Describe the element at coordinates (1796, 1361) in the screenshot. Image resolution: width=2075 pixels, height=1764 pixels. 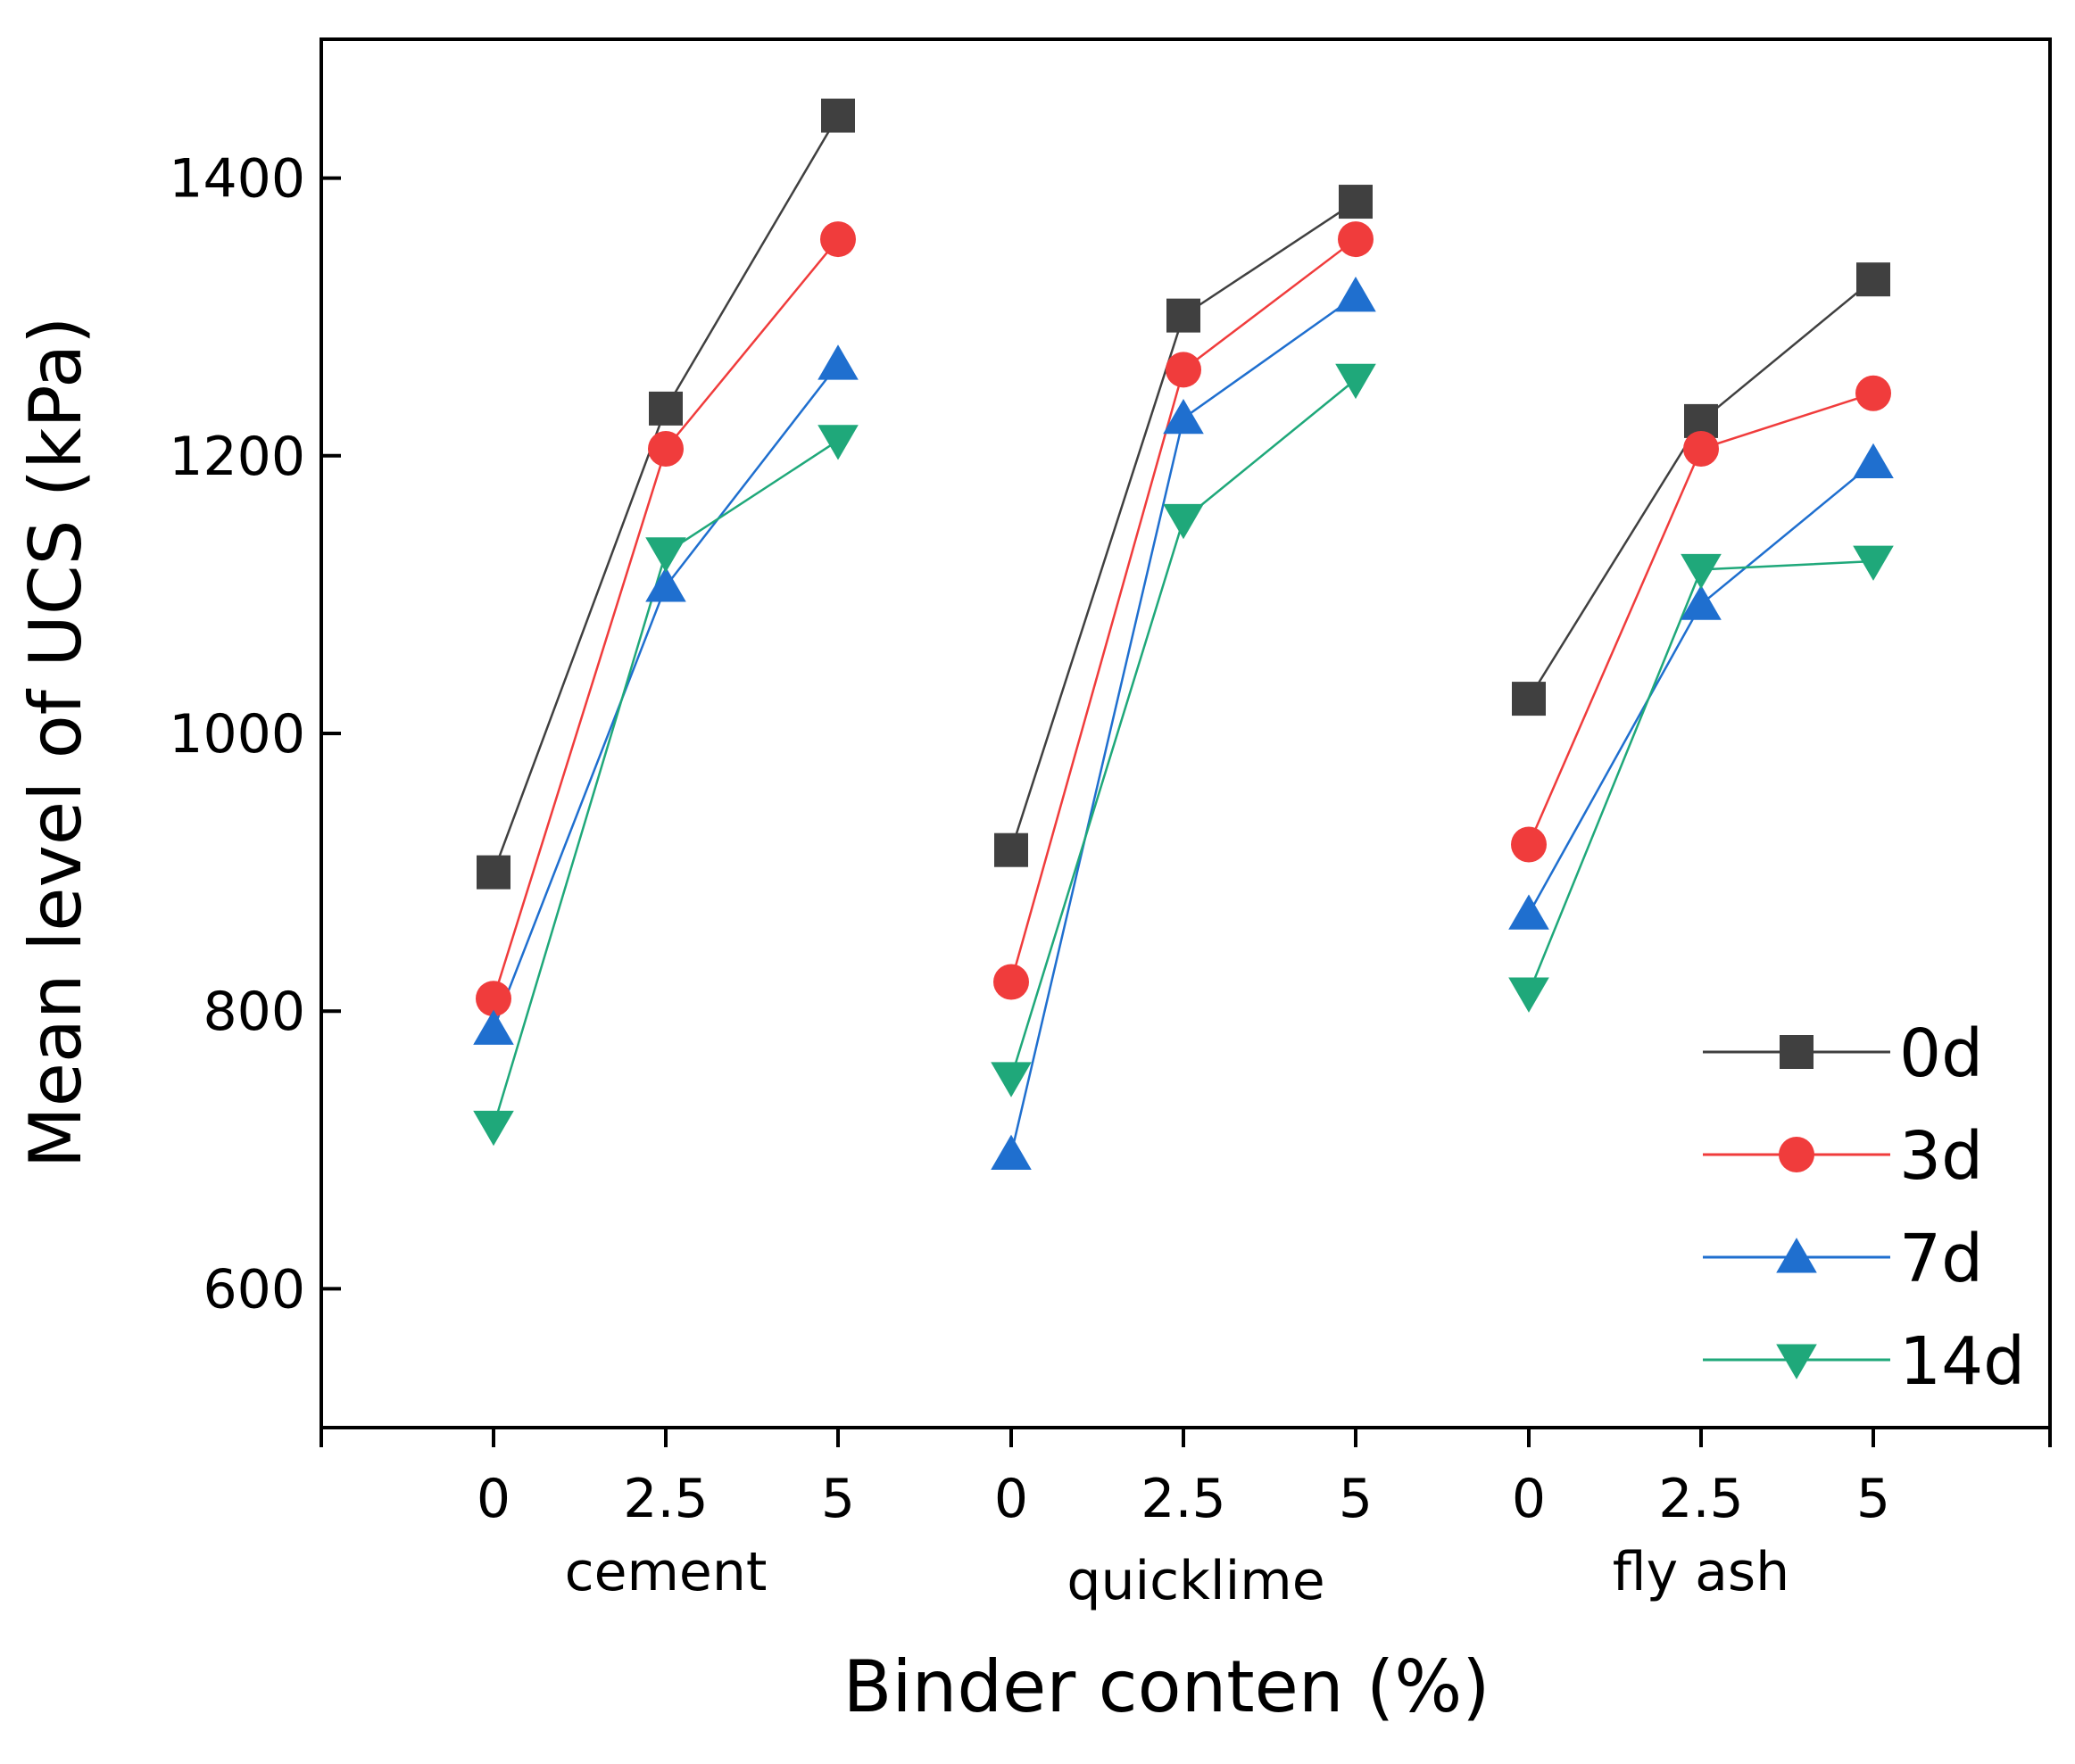
I see `legend-marker-14d` at that location.